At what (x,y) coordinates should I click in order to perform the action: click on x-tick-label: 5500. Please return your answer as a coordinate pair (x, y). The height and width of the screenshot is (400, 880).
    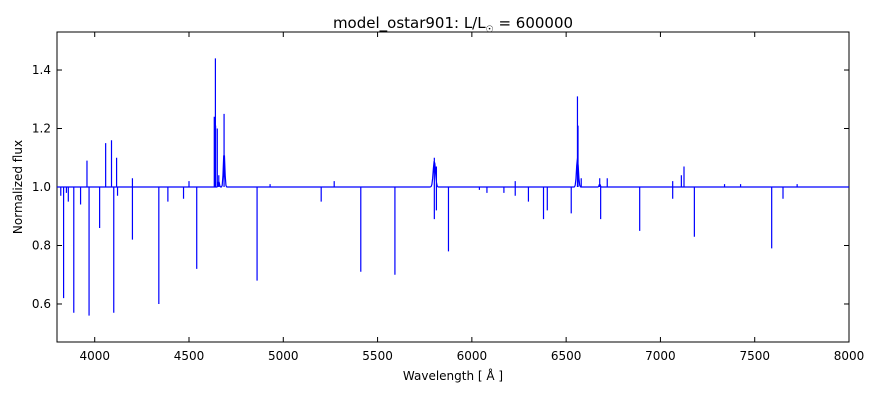
    Looking at the image, I should click on (377, 356).